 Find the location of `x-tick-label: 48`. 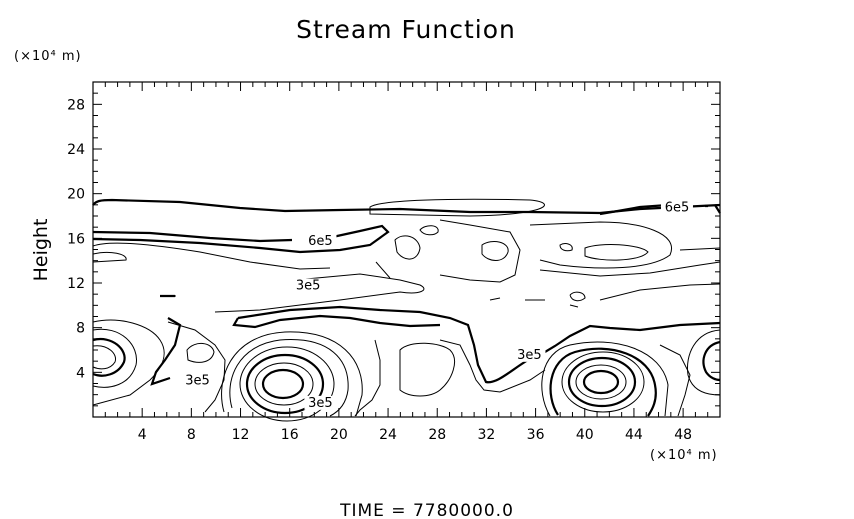

x-tick-label: 48 is located at coordinates (683, 435).